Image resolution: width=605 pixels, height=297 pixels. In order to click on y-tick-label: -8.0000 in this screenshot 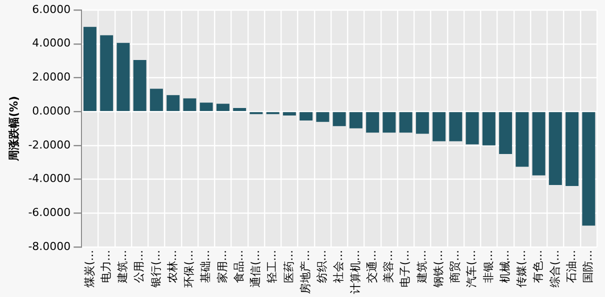, I will do `click(49, 246)`.